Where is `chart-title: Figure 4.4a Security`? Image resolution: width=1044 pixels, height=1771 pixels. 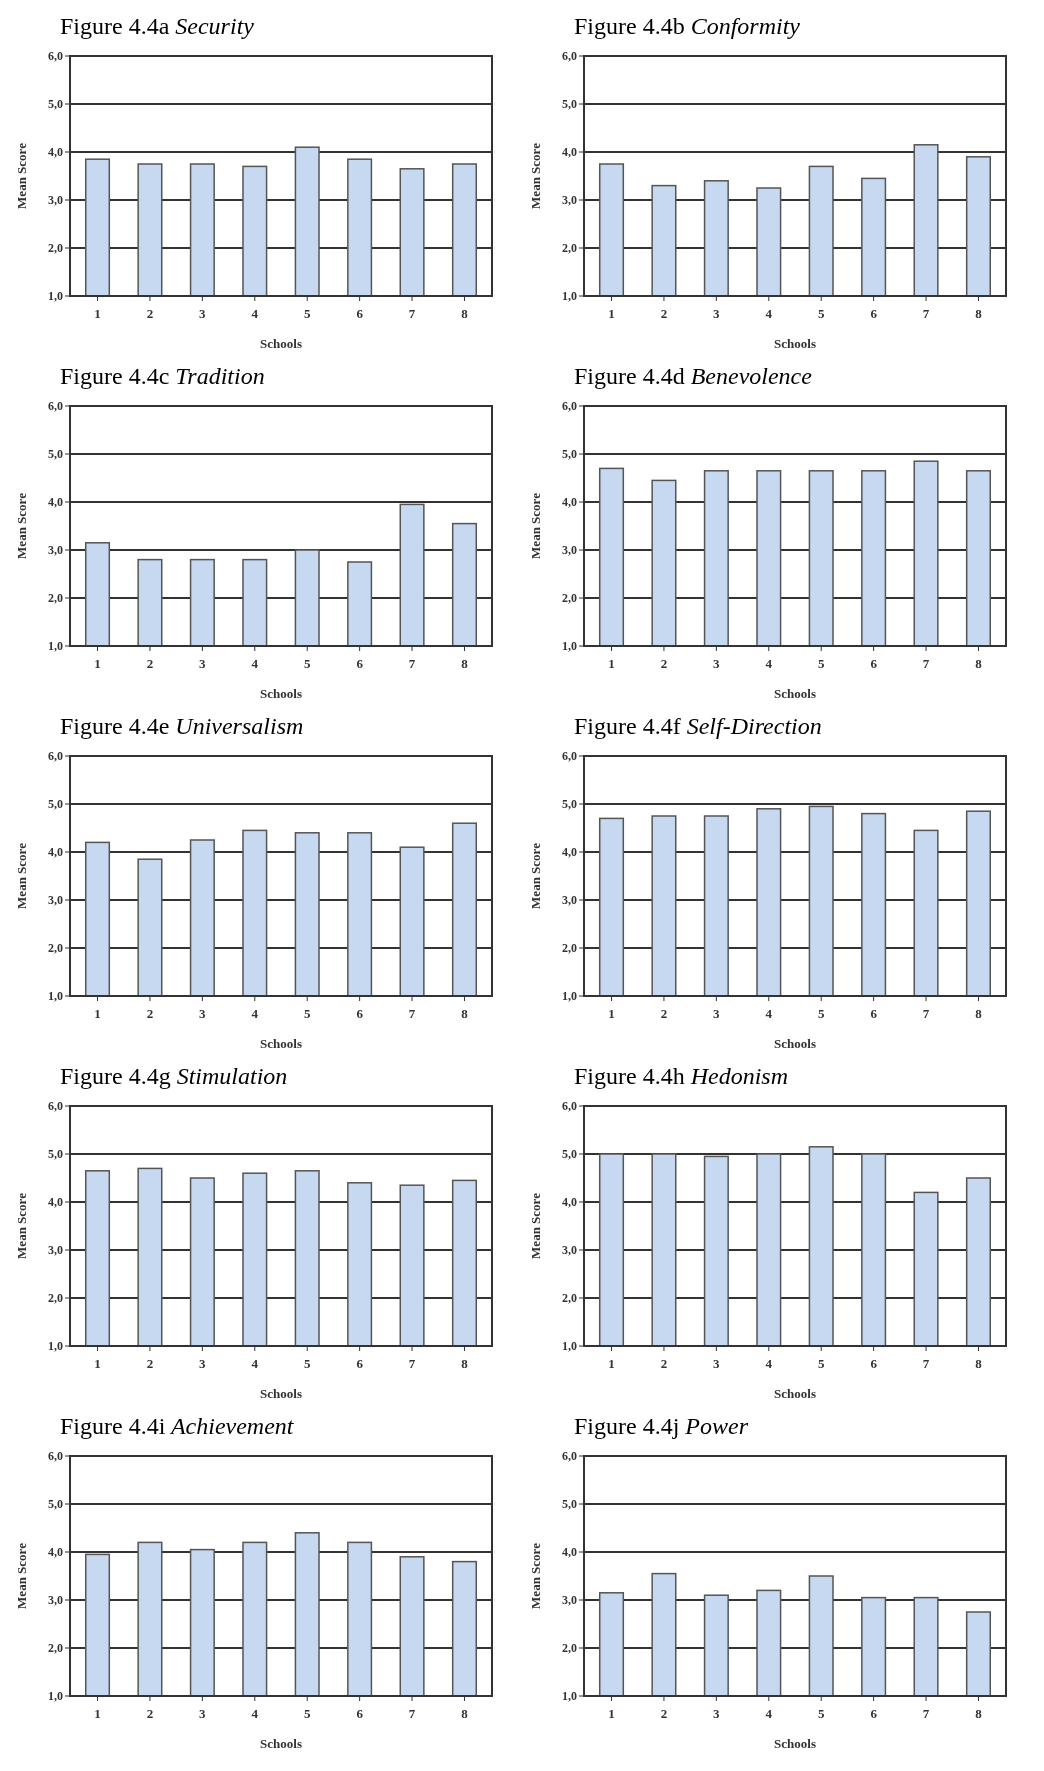
chart-title: Figure 4.4a Security is located at coordinates (157, 26).